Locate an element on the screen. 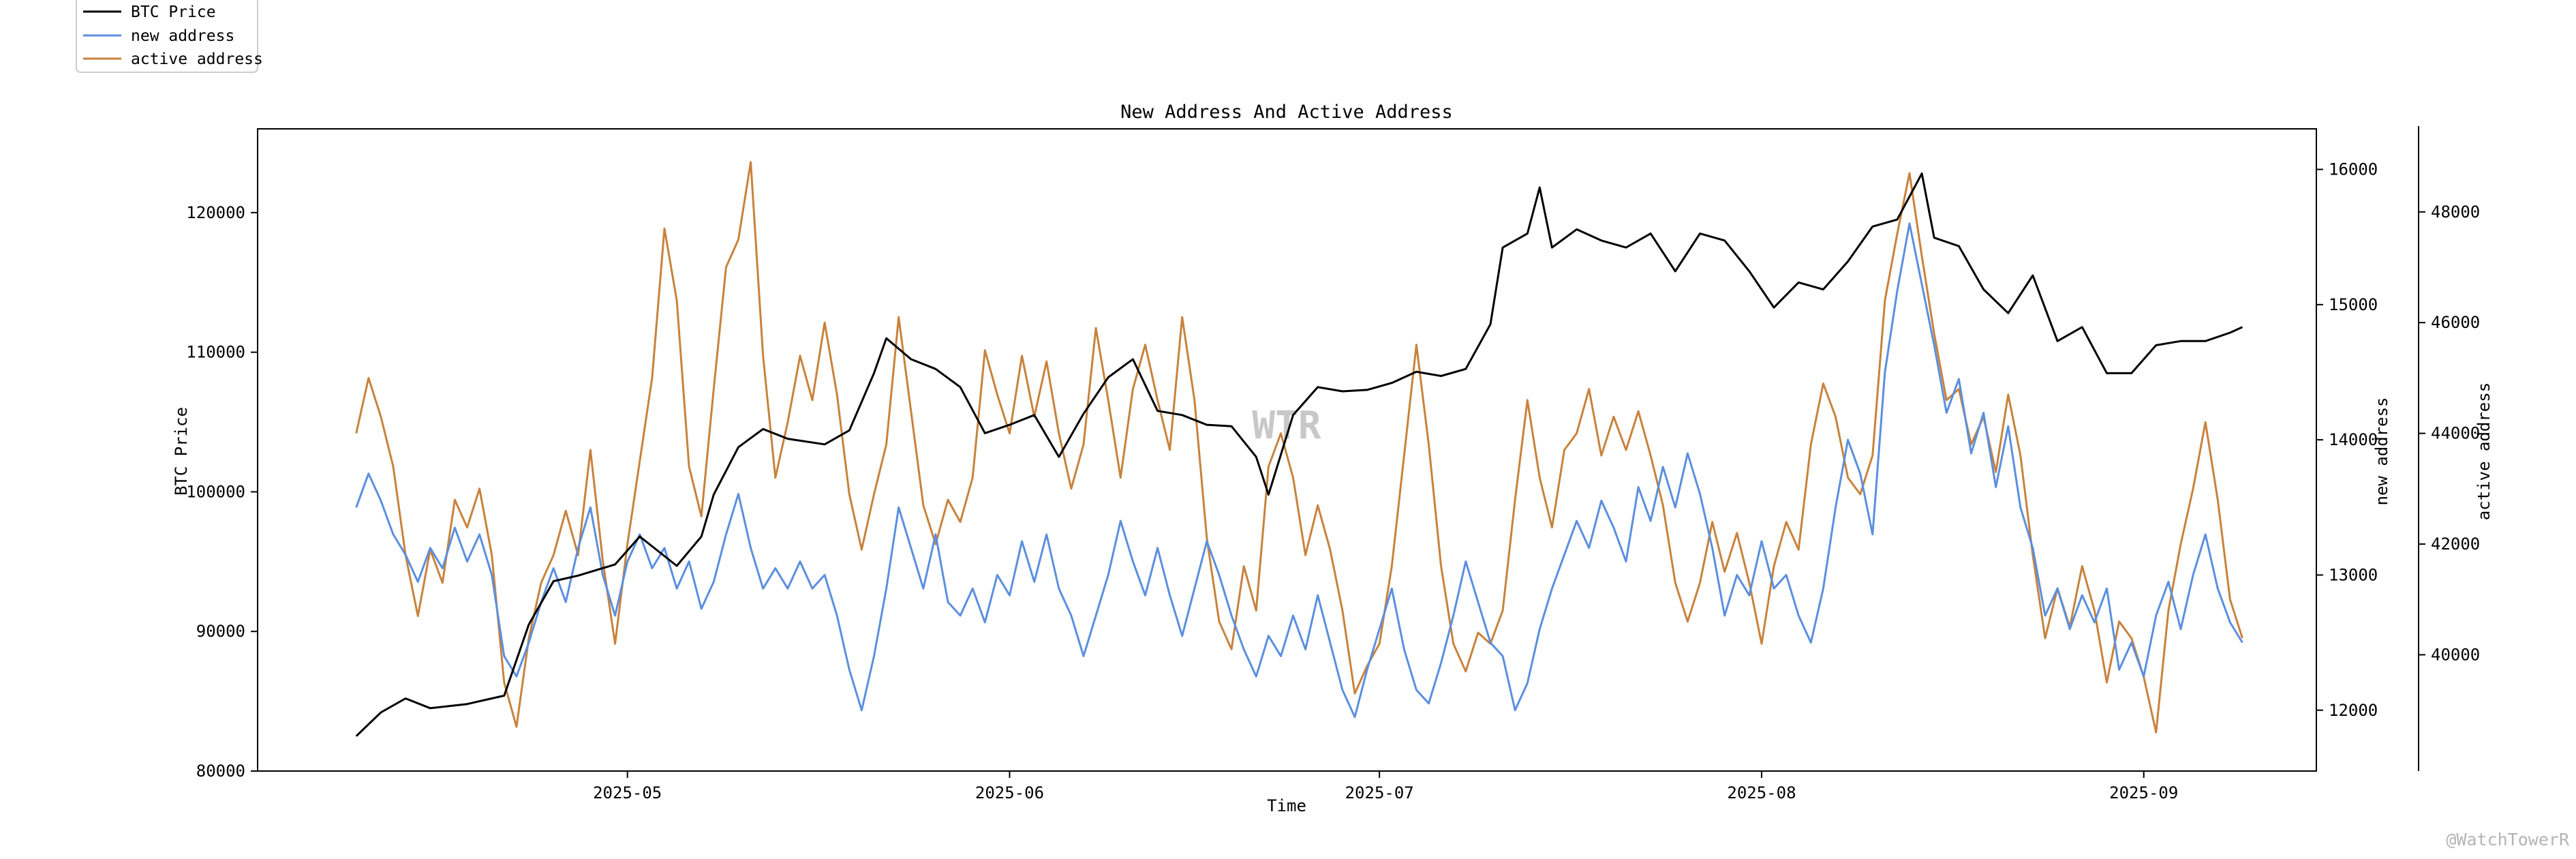 The image size is (2576, 859). btc-price-tick-label: 120000 is located at coordinates (216, 212).